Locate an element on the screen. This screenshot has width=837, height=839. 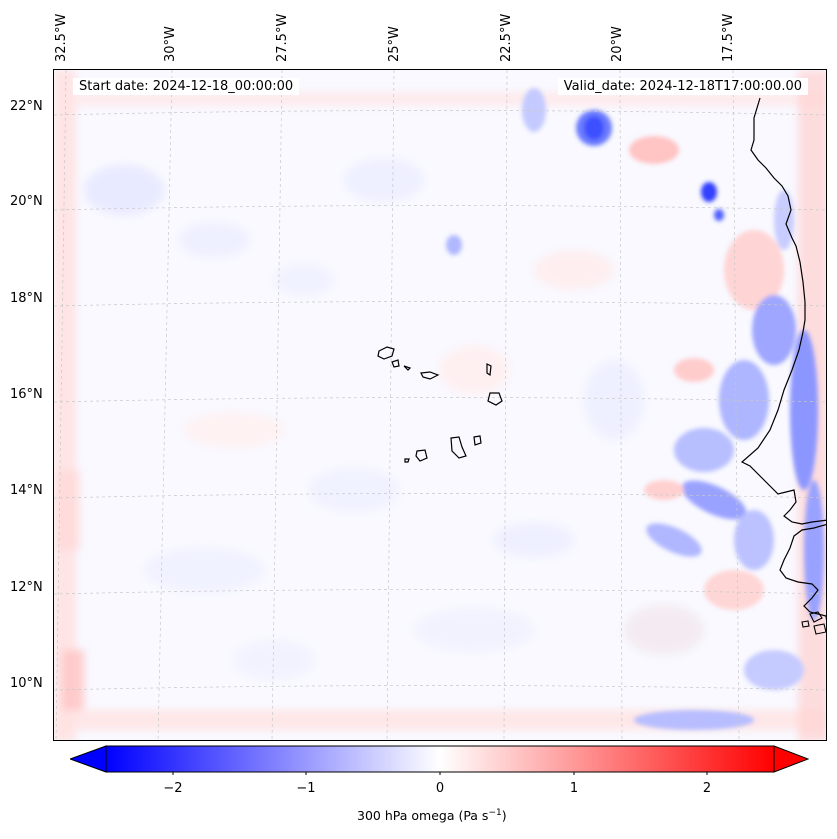
lon-label-32-5w: 32.5°W is located at coordinates (61, 37).